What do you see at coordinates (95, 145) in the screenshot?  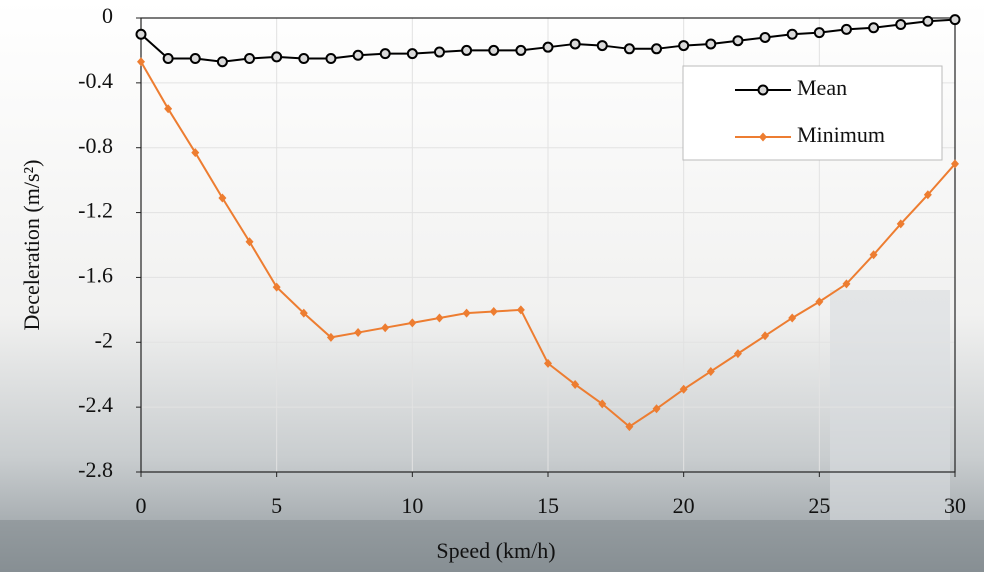 I see `y-tick-label: -0.8` at bounding box center [95, 145].